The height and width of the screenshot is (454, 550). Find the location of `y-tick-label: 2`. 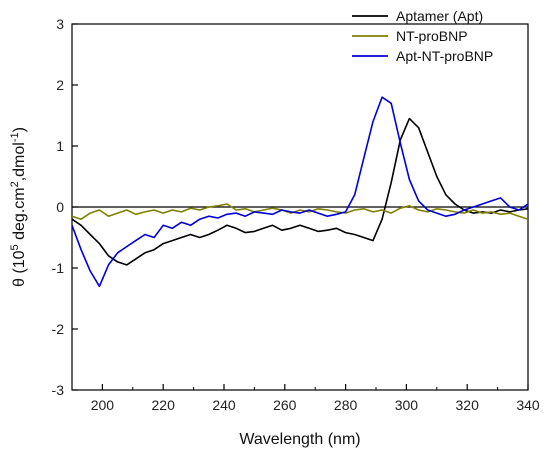

y-tick-label: 2 is located at coordinates (60, 85).